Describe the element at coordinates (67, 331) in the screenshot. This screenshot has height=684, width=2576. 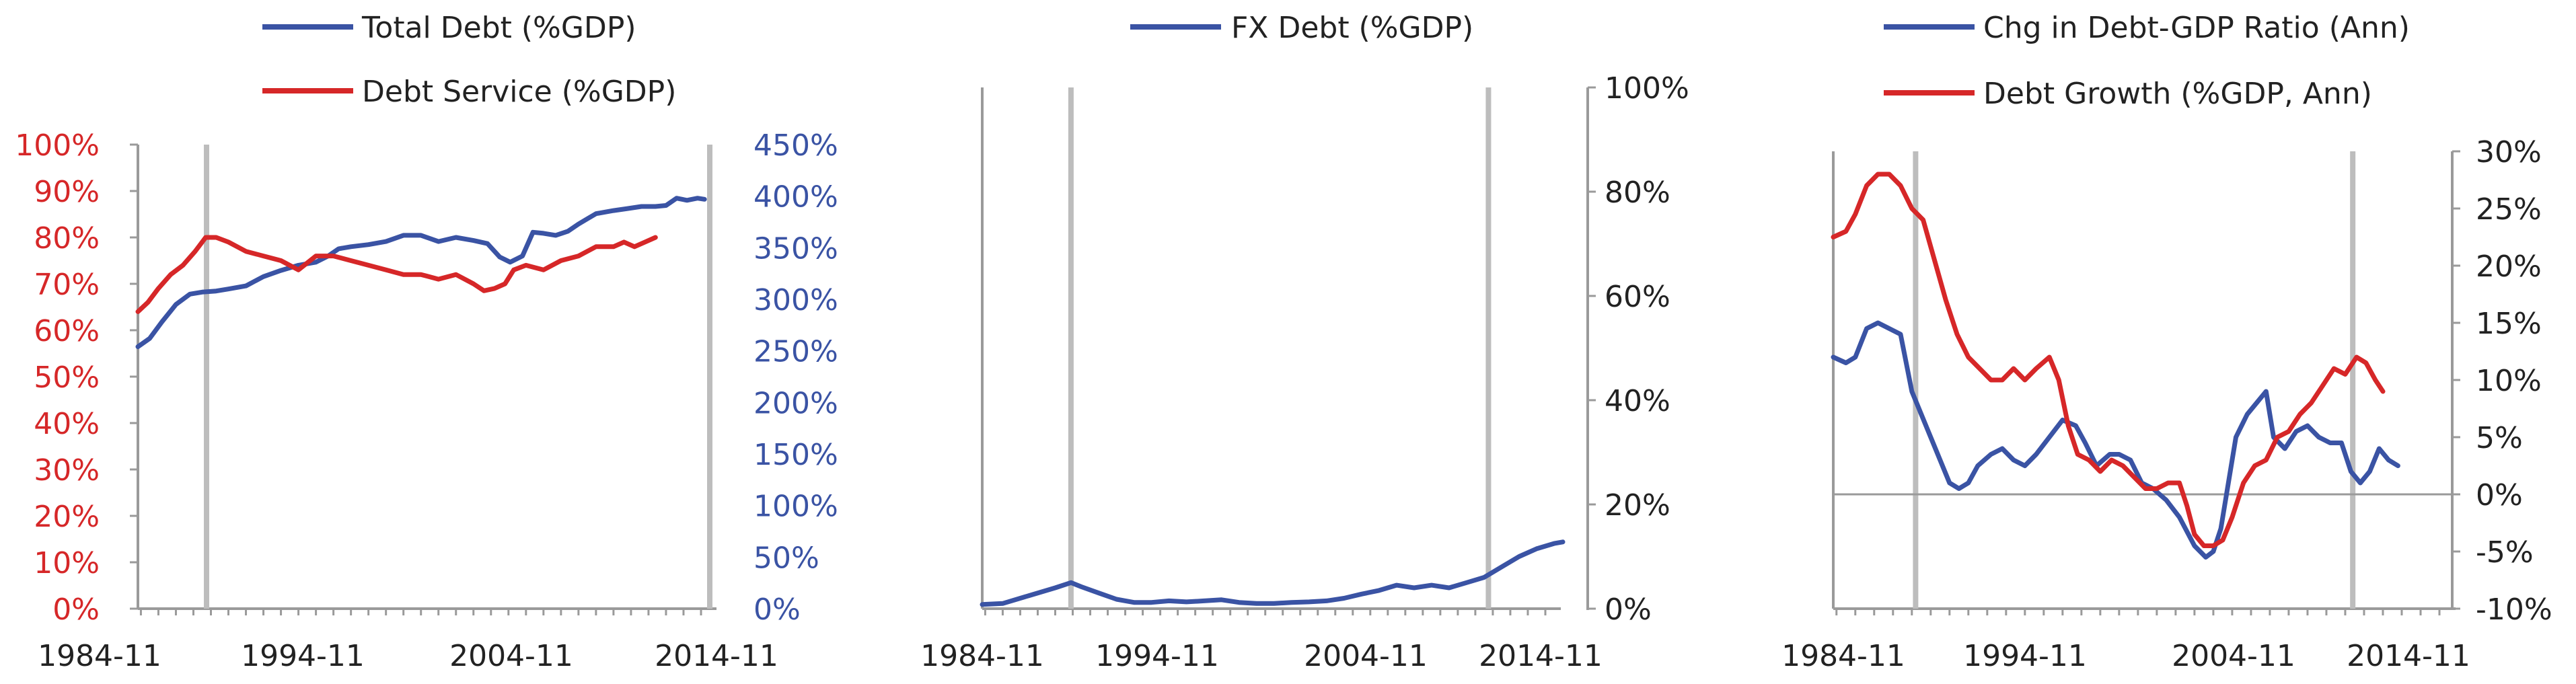
I see `left-axis-tick-label: 60%` at that location.